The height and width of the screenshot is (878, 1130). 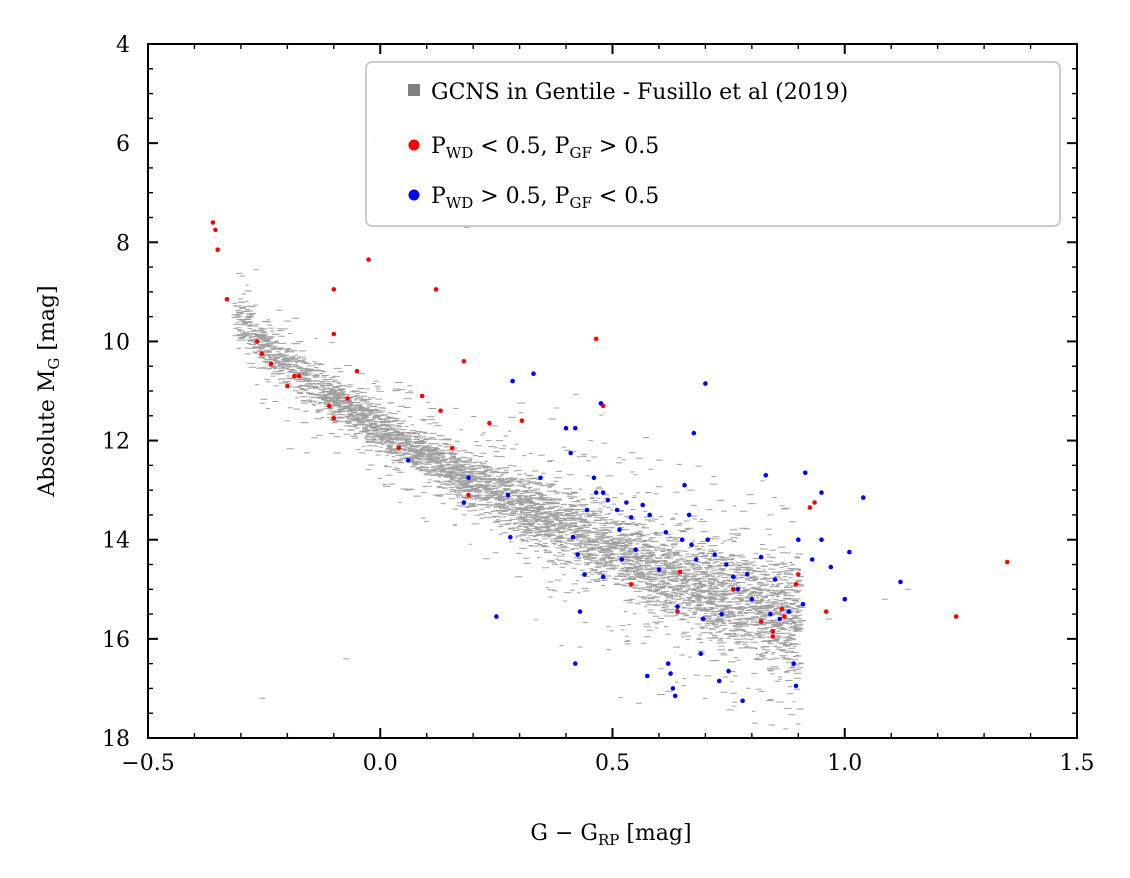 What do you see at coordinates (639, 92) in the screenshot?
I see `legend-label-gcns: GCNS in Gentile - Fusillo et al (2019)` at bounding box center [639, 92].